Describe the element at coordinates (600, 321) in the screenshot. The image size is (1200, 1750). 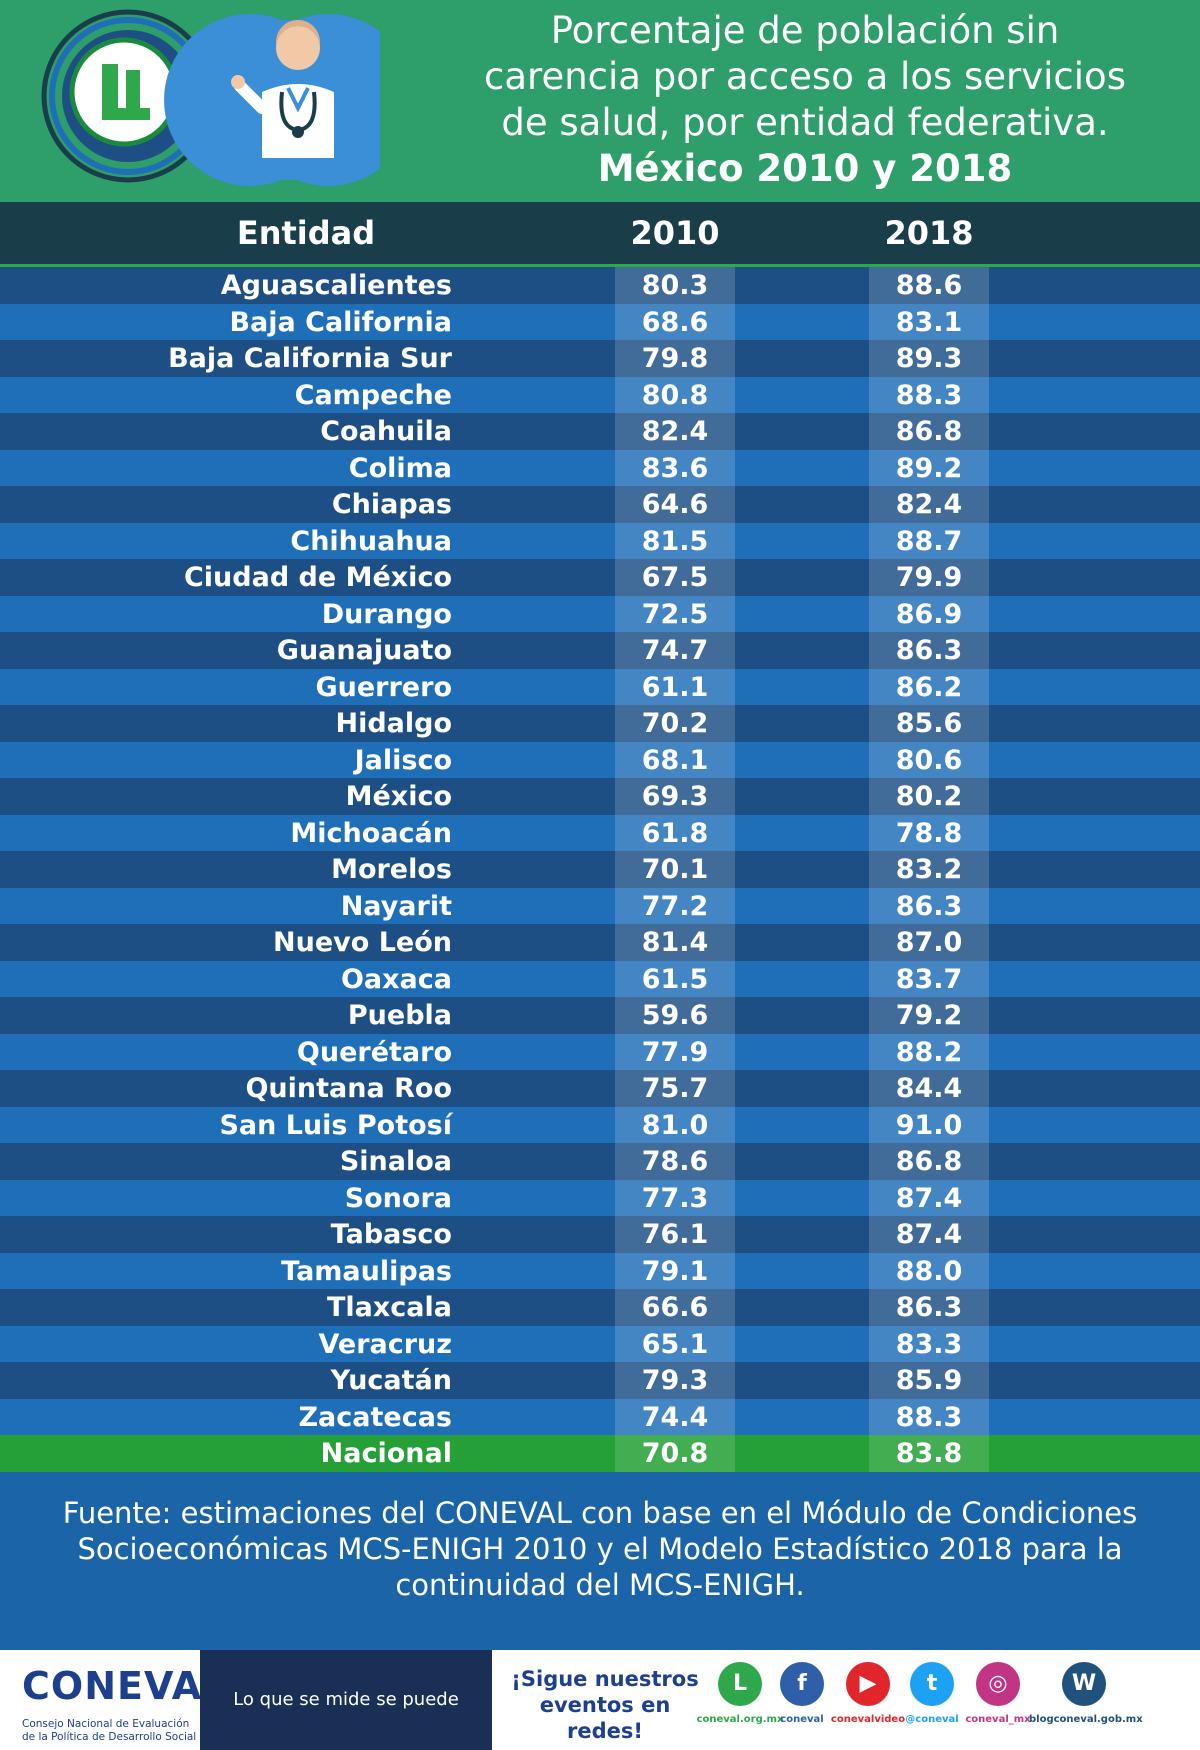
I see `table-row: Baja California 68.6 83.1` at that location.